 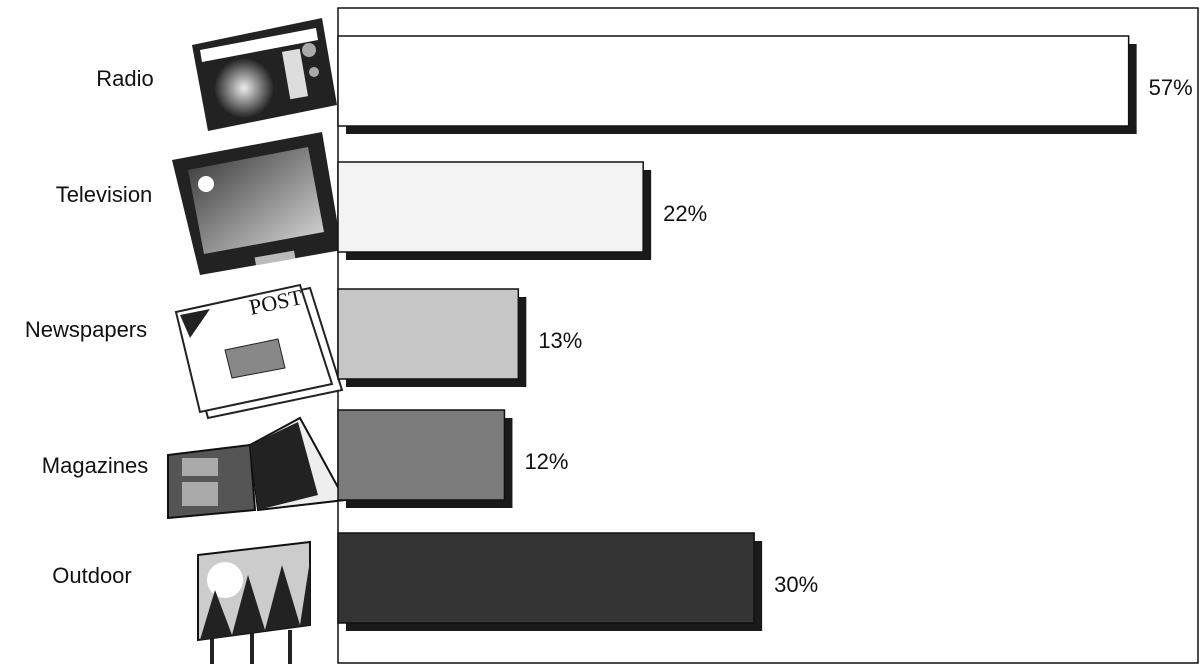 I want to click on value-label: 30%, so click(x=796, y=584).